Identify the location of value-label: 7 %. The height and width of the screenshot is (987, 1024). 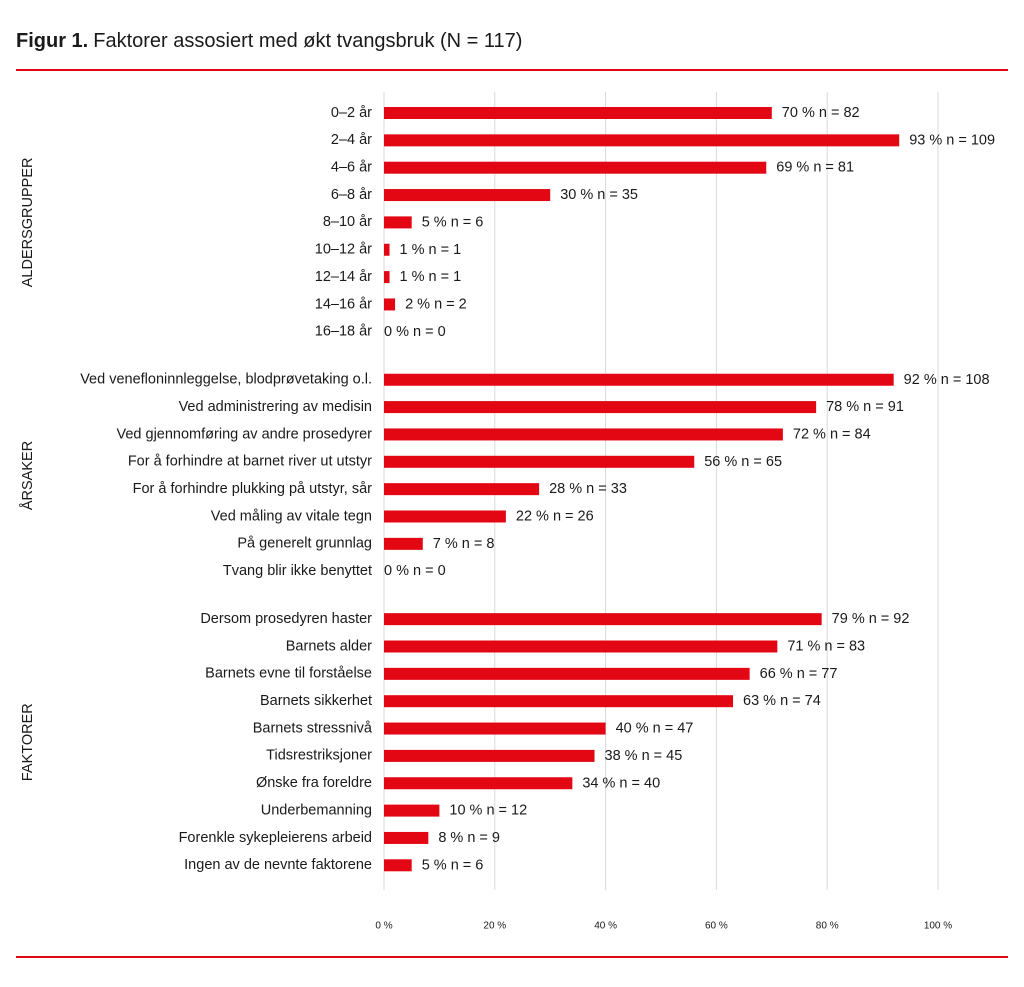
(445, 544).